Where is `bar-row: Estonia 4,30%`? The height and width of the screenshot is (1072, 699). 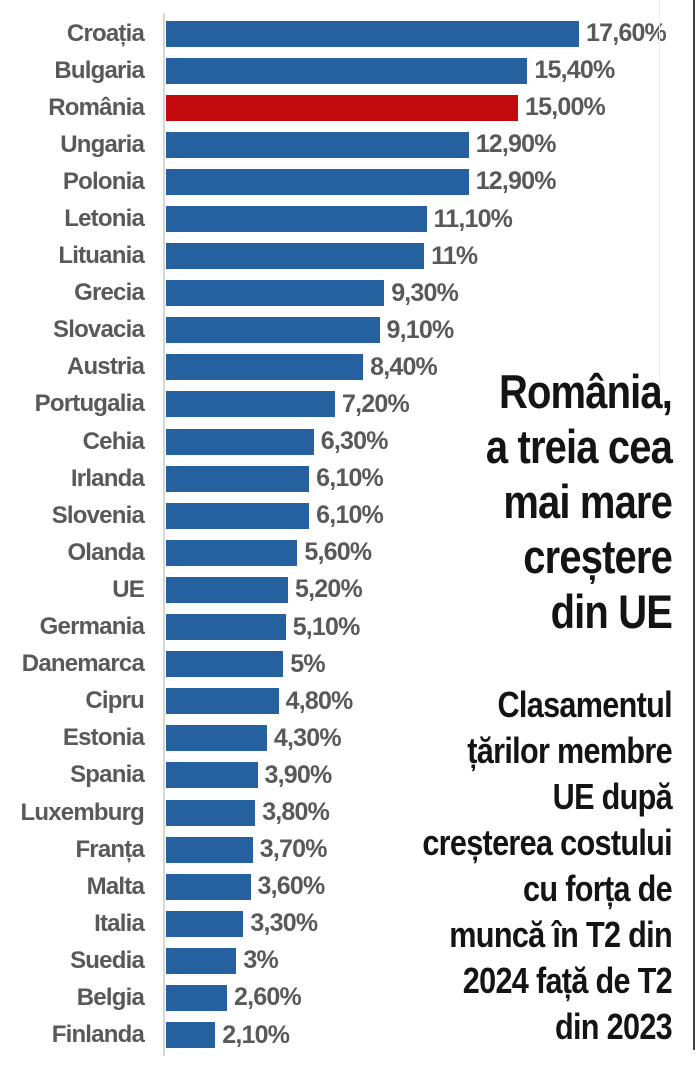
bar-row: Estonia 4,30% is located at coordinates (349, 738).